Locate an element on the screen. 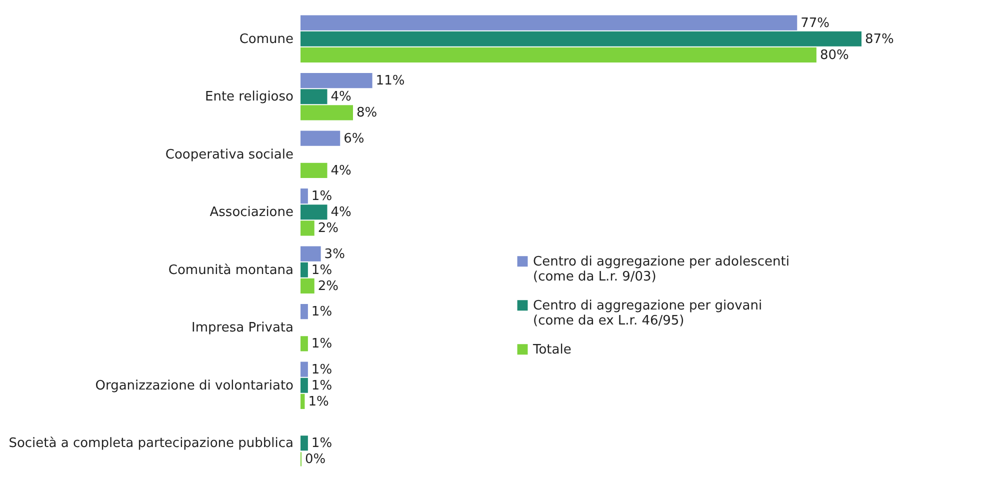  legend-label: Totale is located at coordinates (552, 350).